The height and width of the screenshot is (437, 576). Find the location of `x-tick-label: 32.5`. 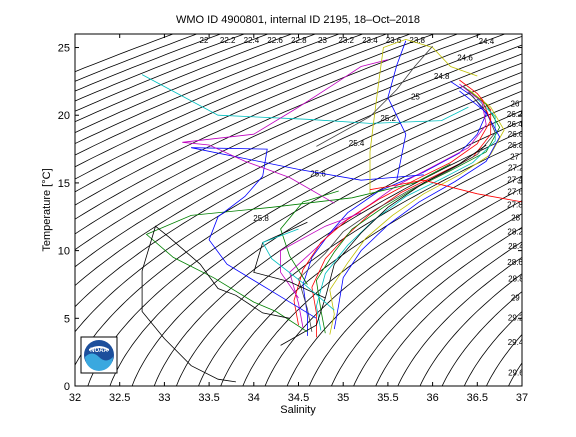

x-tick-label: 32.5 is located at coordinates (119, 398).